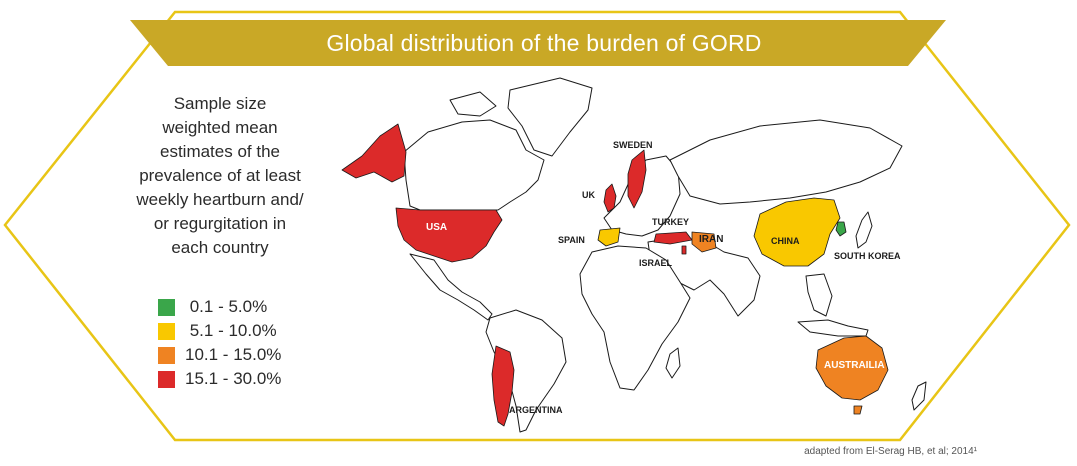  I want to click on sweden-shape, so click(637, 179).